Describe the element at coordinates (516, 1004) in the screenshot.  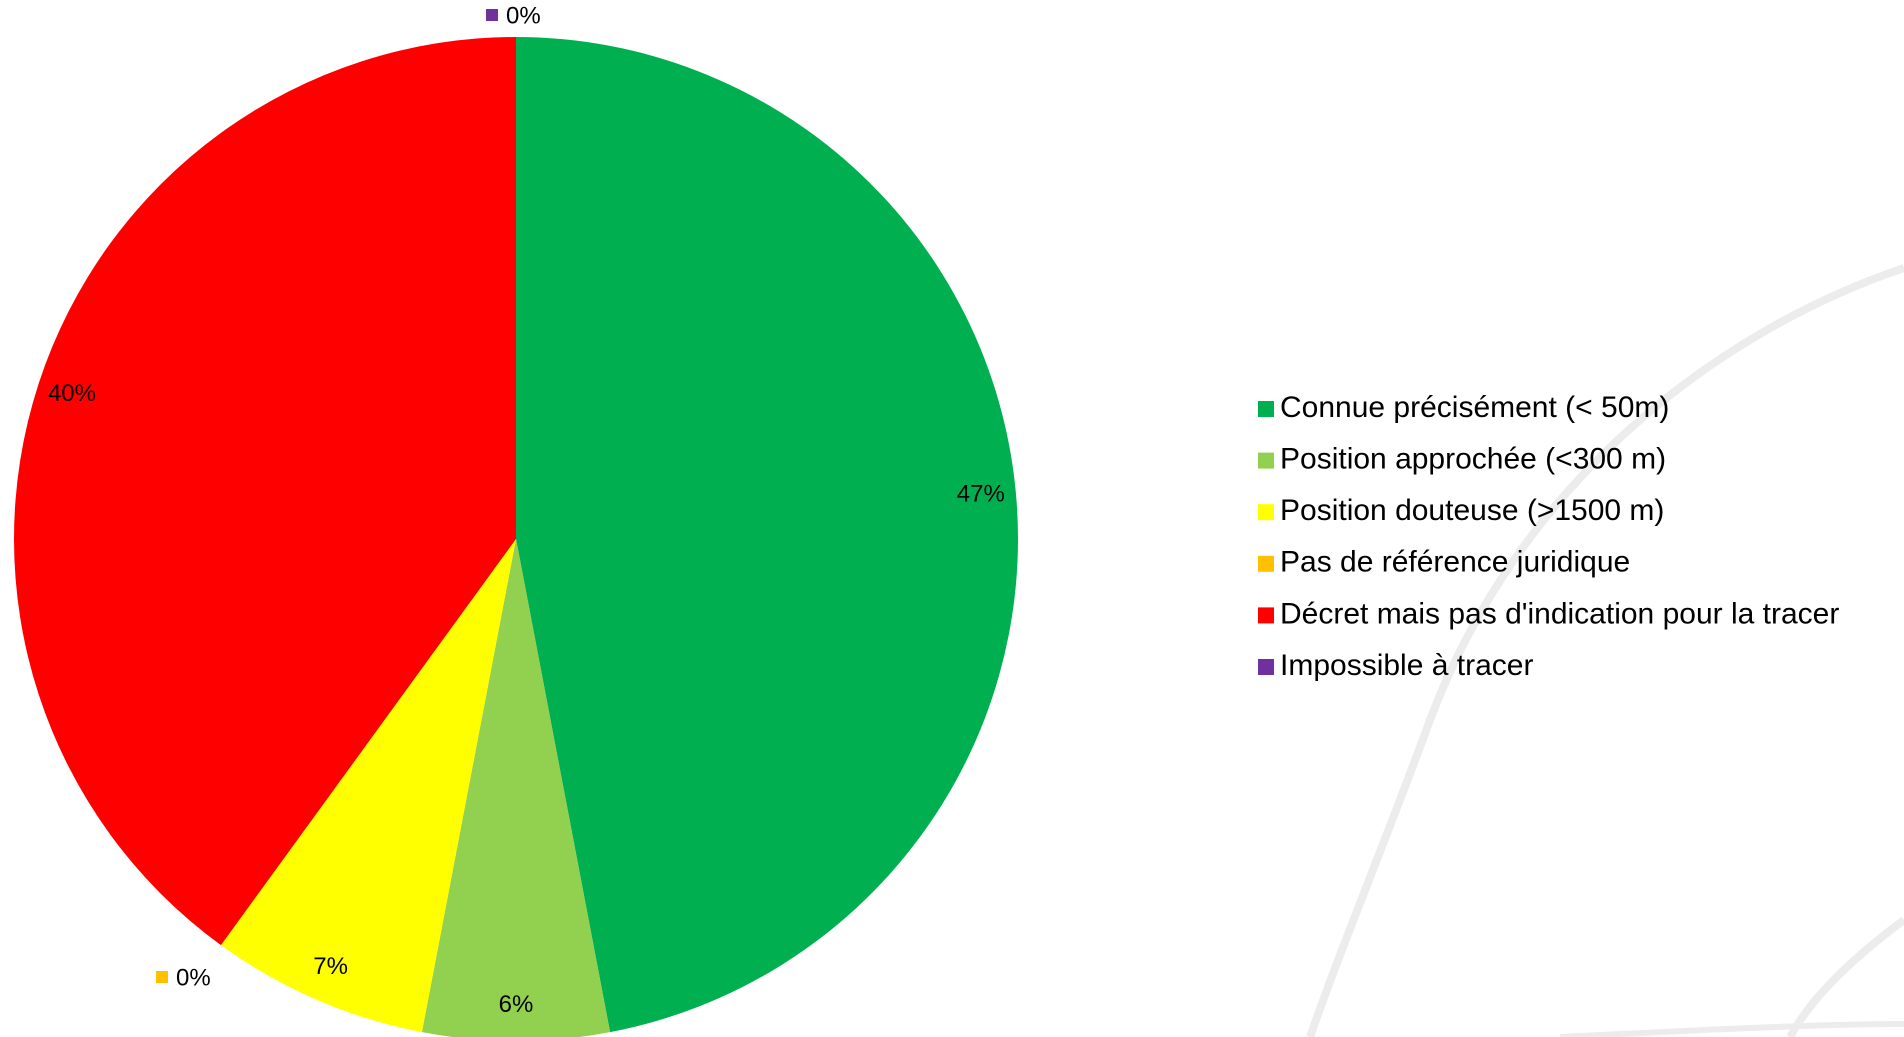
I see `slice-data-label: 6%` at that location.